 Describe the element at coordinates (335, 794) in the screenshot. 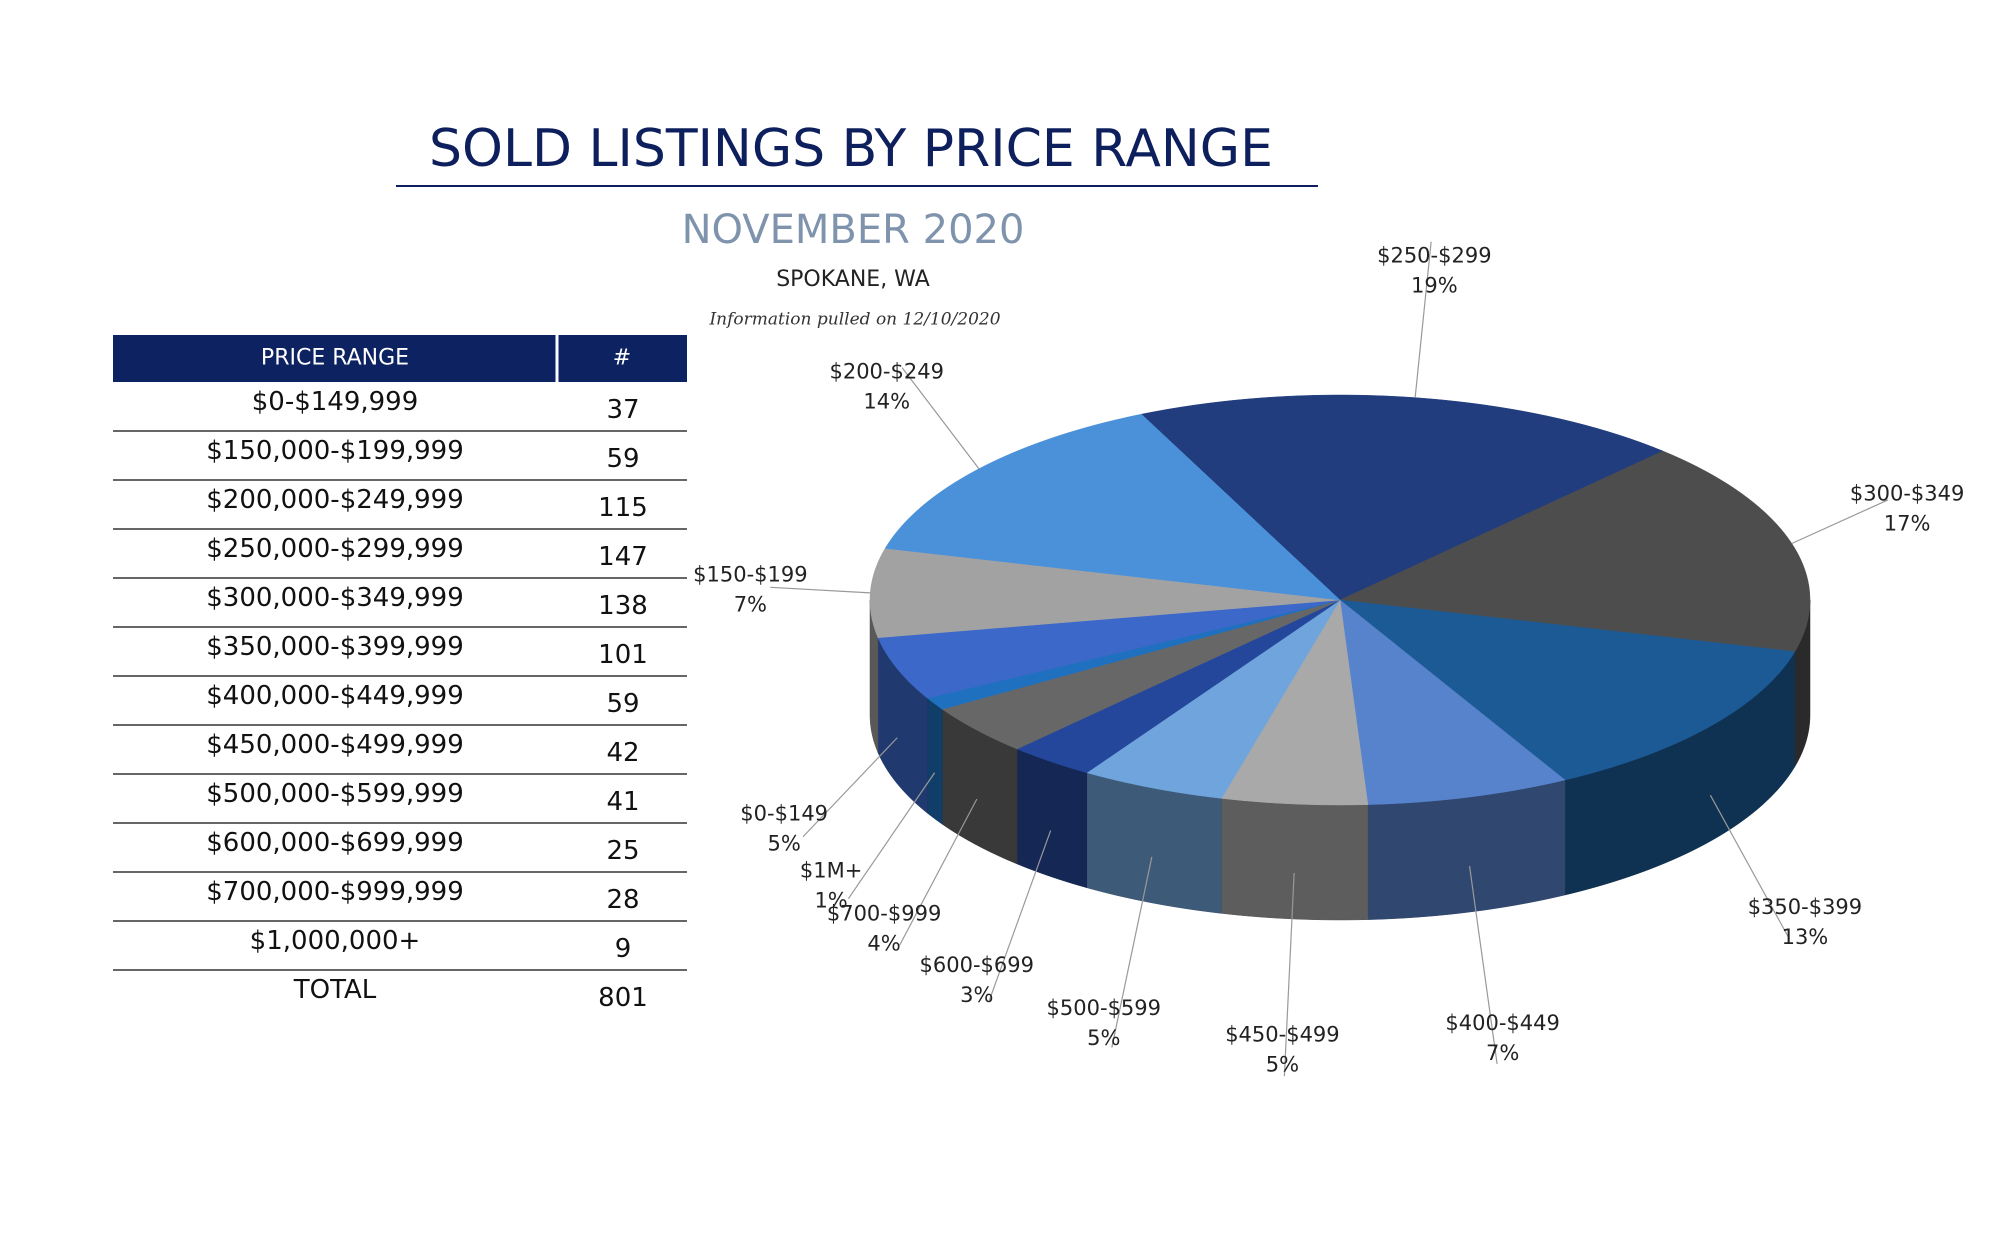

I see `table-cell: $500,000-$599,999` at that location.